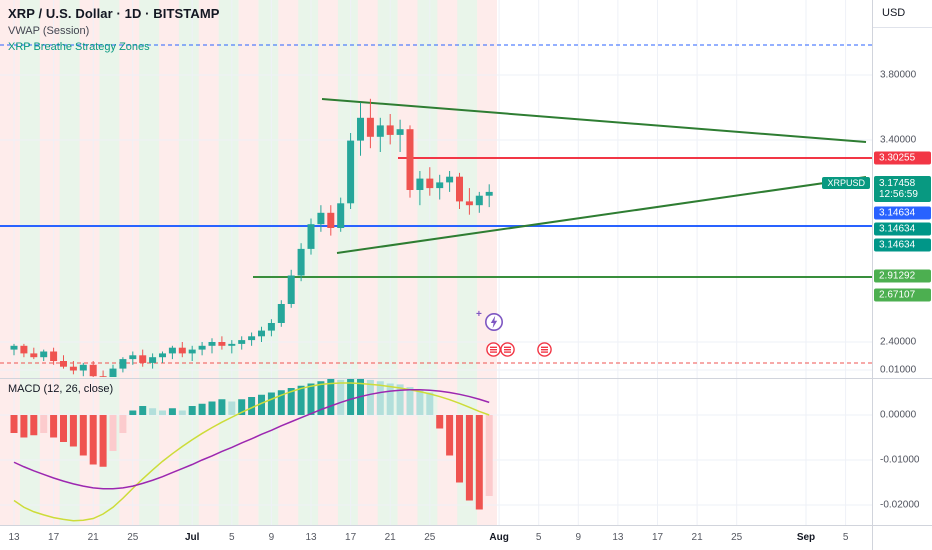 This screenshot has width=932, height=550. What do you see at coordinates (806, 537) in the screenshot?
I see `time-scale-label: Sep` at bounding box center [806, 537].